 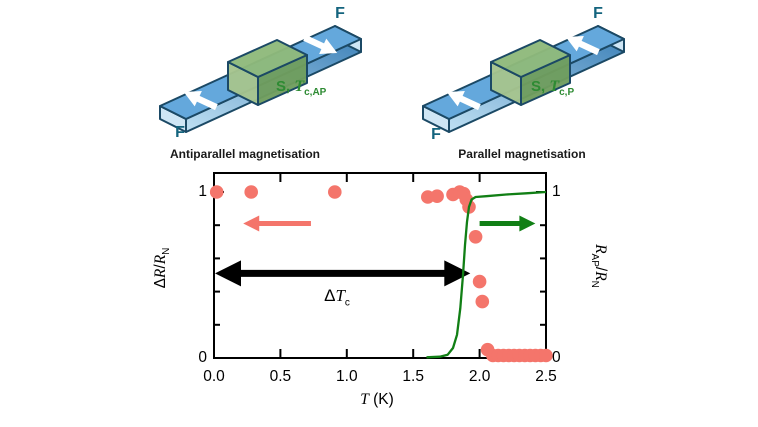 What do you see at coordinates (463, 101) in the screenshot?
I see `p-left-magnetisation-arrow-icon` at bounding box center [463, 101].